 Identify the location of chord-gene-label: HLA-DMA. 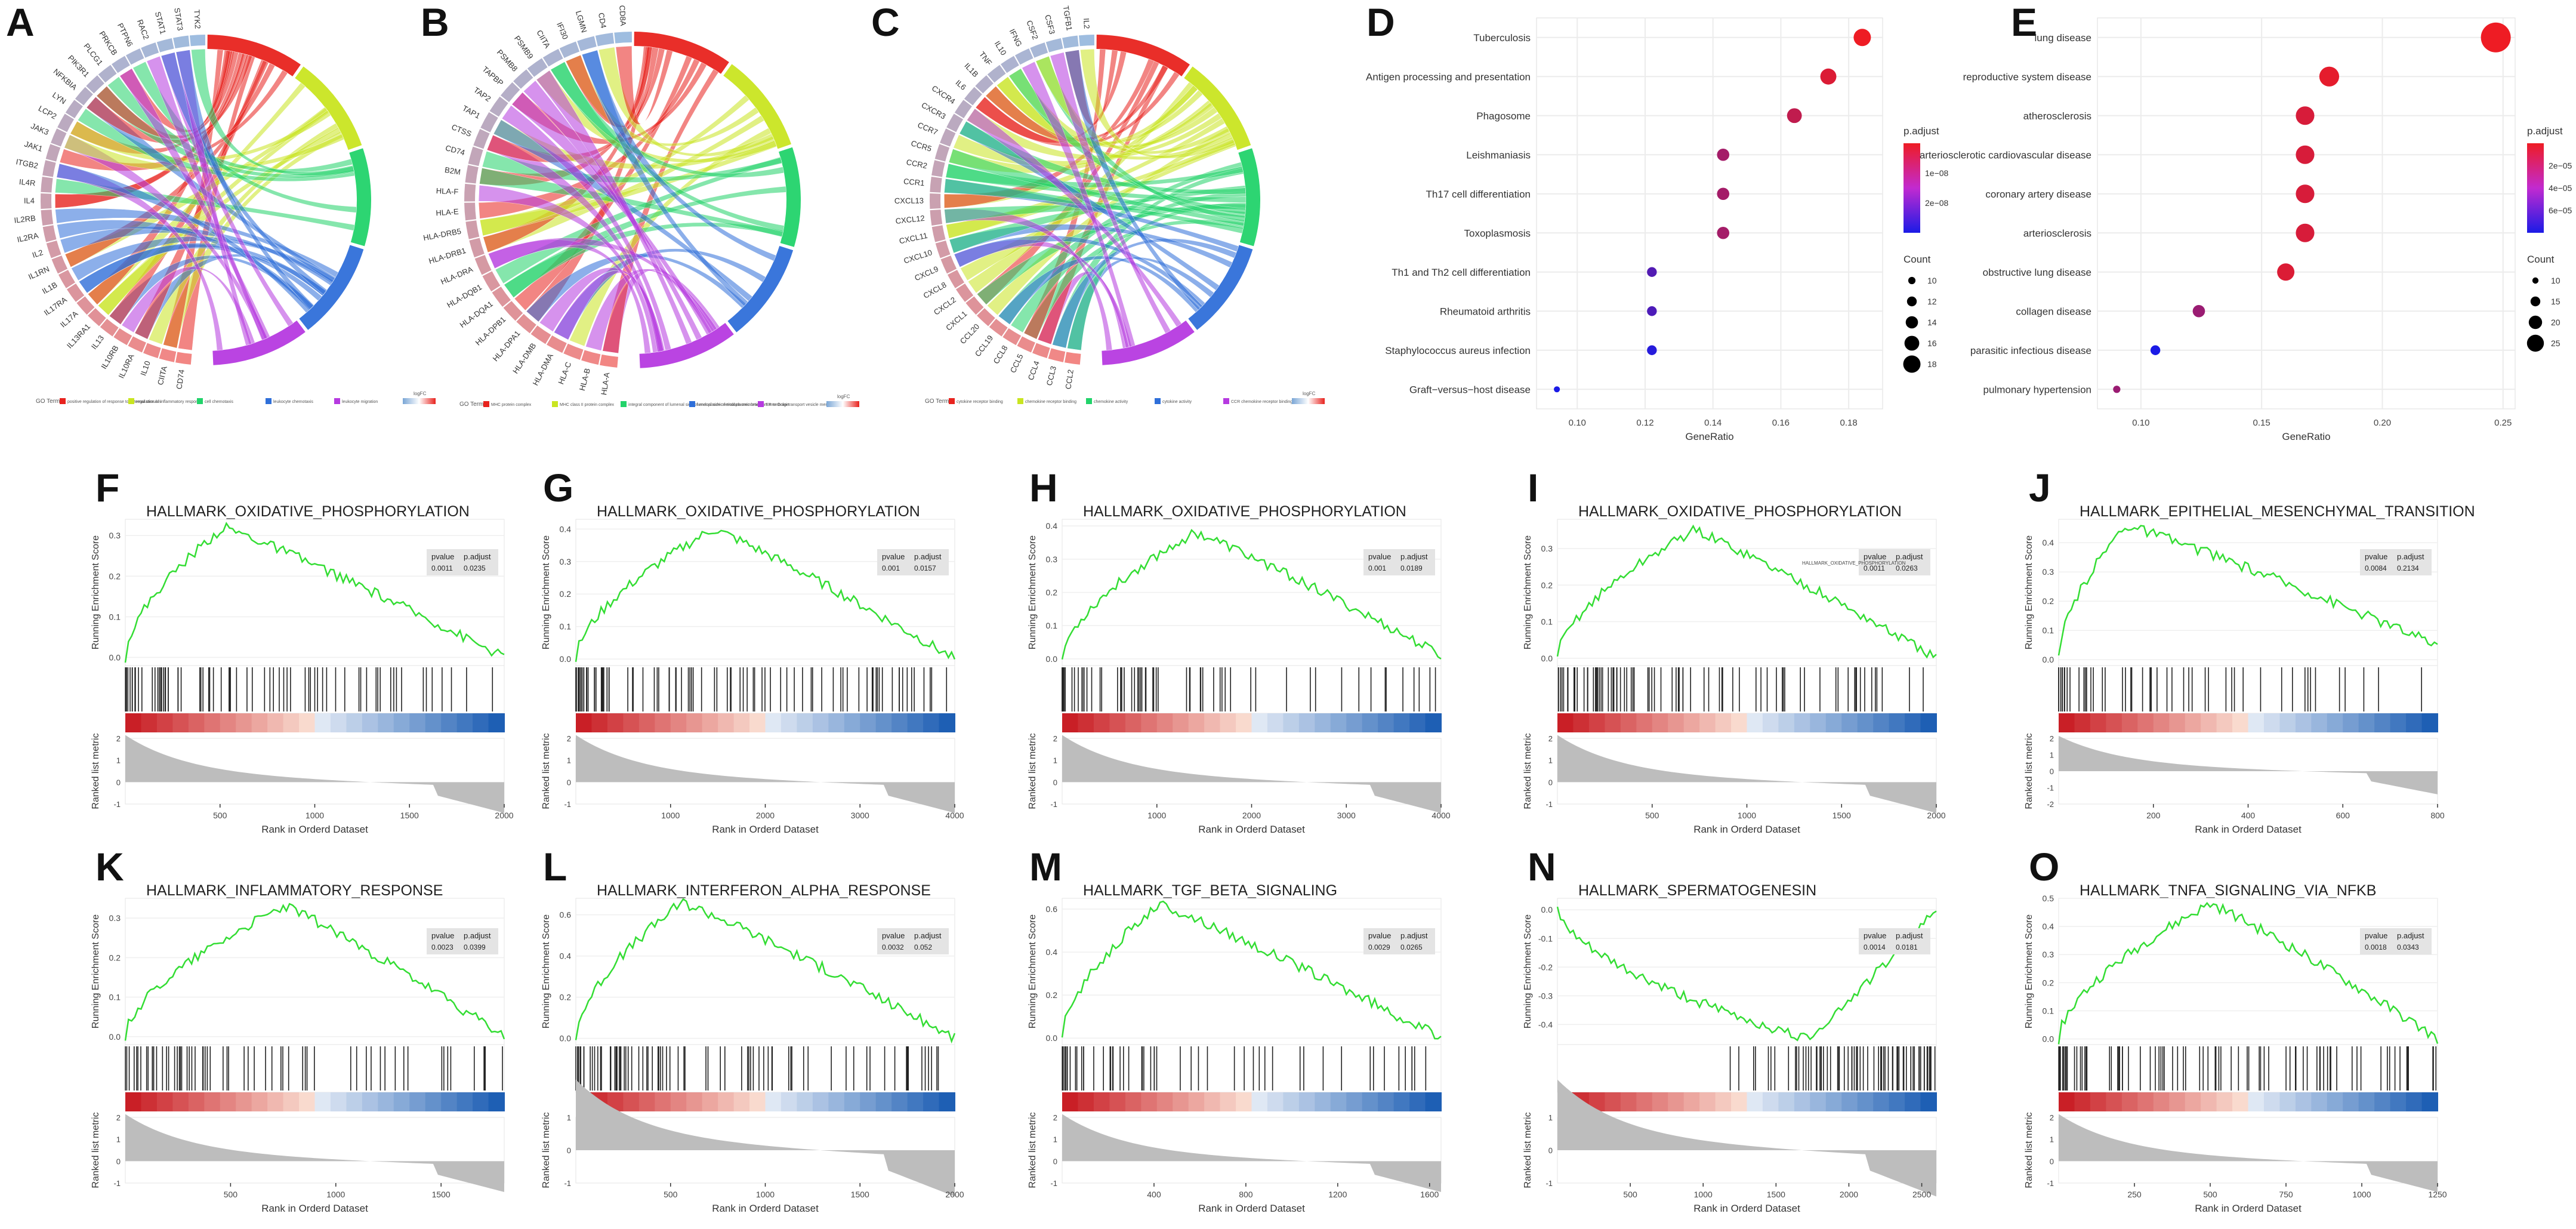
(543, 369).